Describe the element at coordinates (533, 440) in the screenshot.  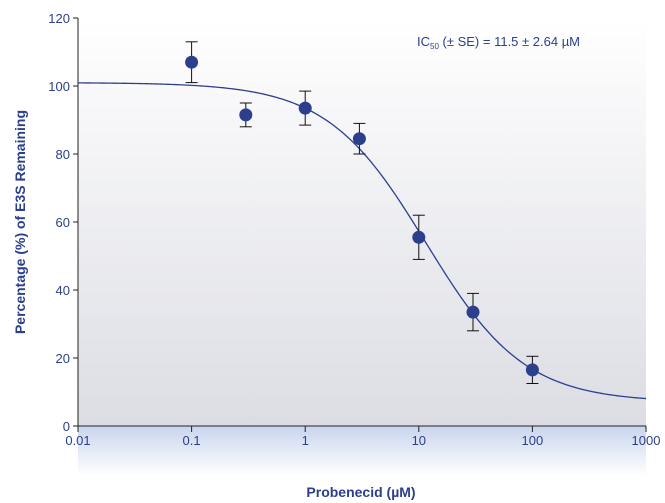
I see `x-tick-label: 100` at that location.